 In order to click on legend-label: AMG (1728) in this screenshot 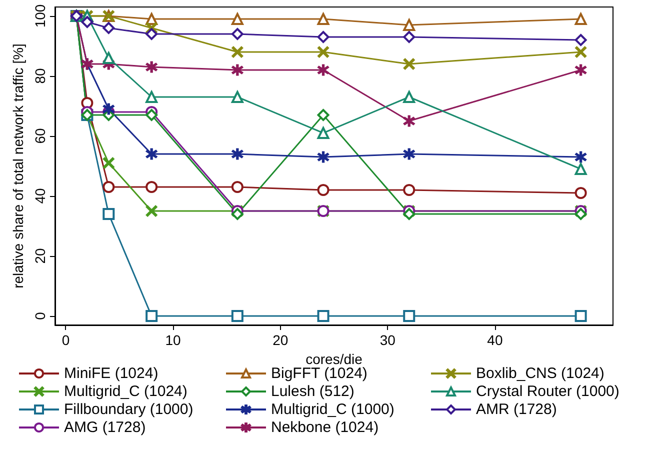, I will do `click(105, 427)`.